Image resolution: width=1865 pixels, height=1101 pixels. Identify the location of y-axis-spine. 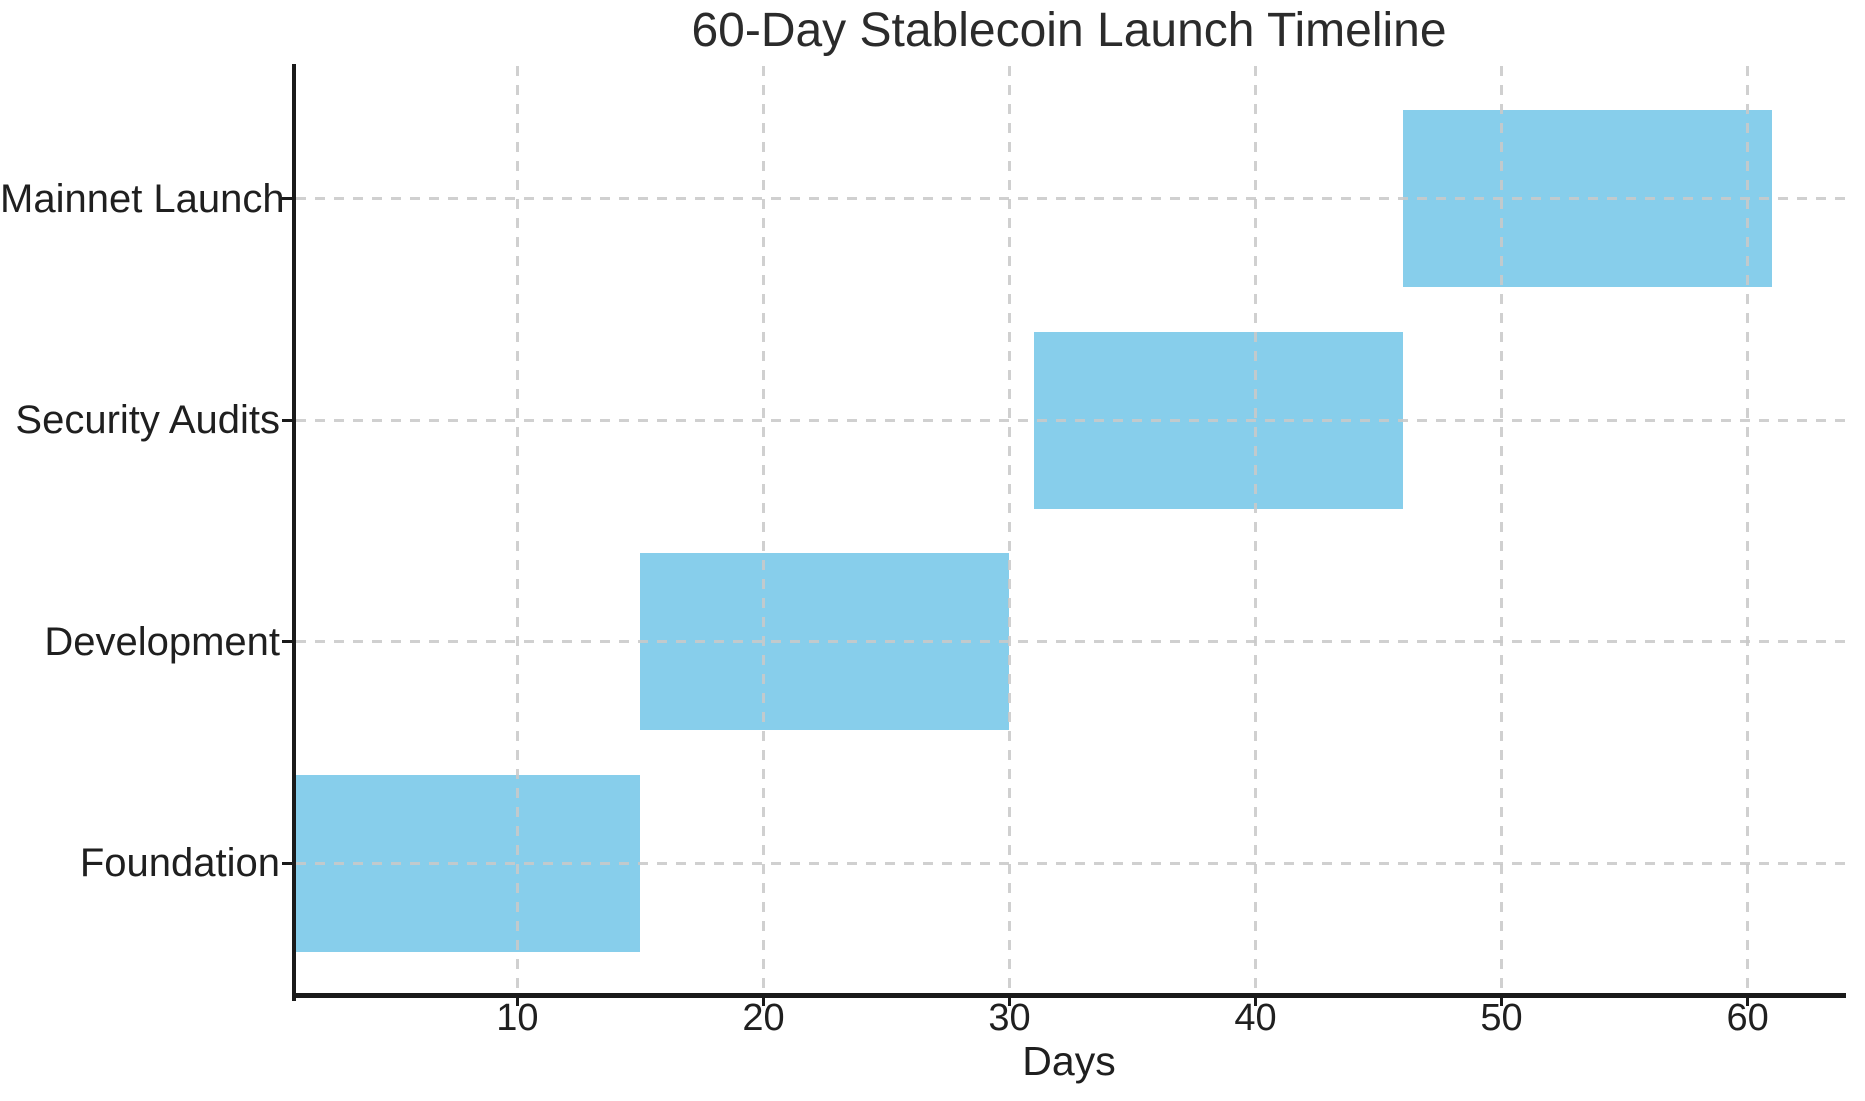
(294, 532).